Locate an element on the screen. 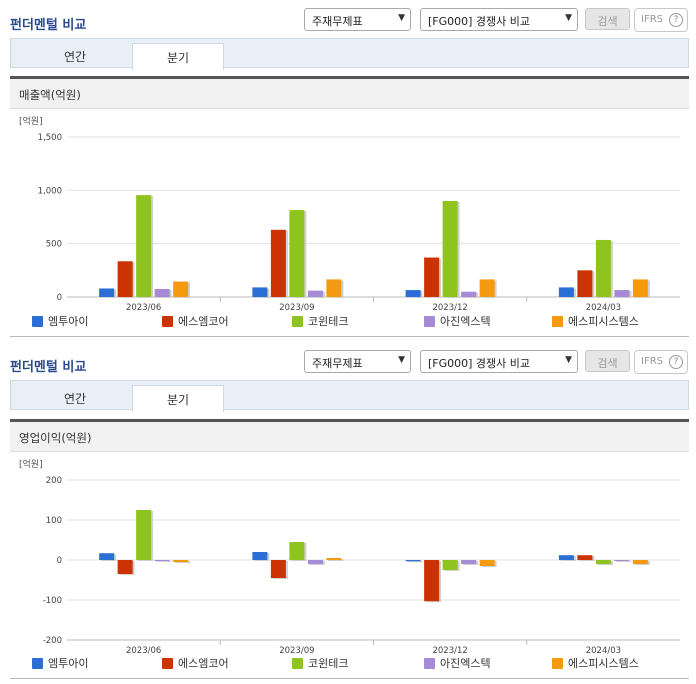 The width and height of the screenshot is (696, 684). y-tick-label: 200 is located at coordinates (54, 481).